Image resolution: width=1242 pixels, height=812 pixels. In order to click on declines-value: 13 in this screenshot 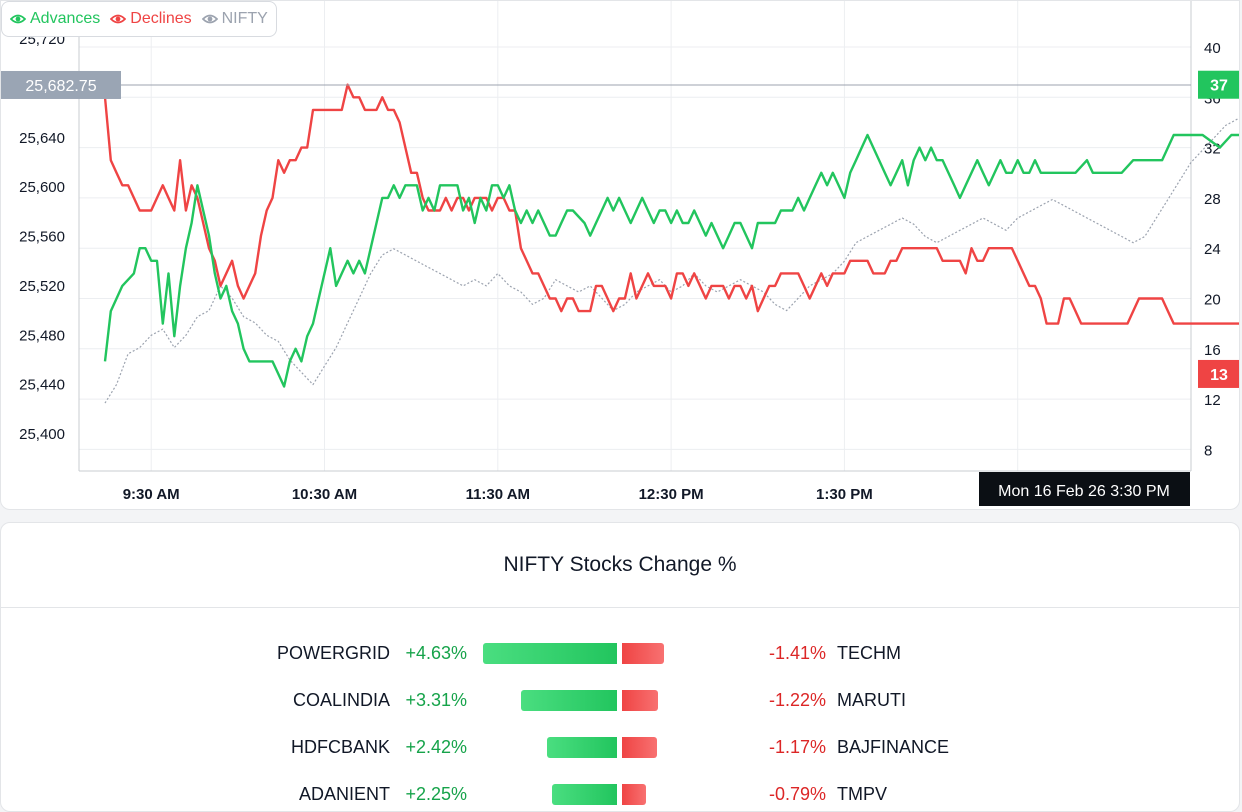, I will do `click(1219, 375)`.